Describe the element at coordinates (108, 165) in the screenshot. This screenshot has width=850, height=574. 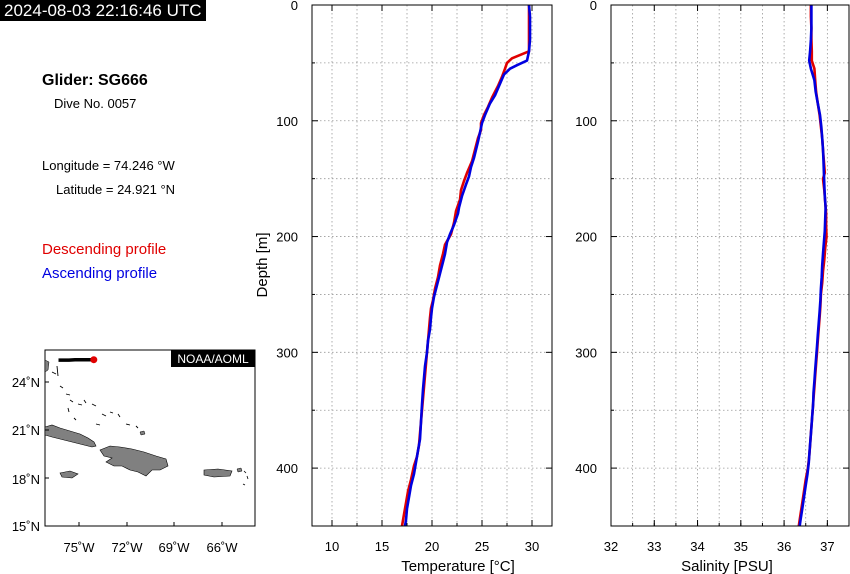
I see `longitude-readout: Longitude = 74.246 °W` at that location.